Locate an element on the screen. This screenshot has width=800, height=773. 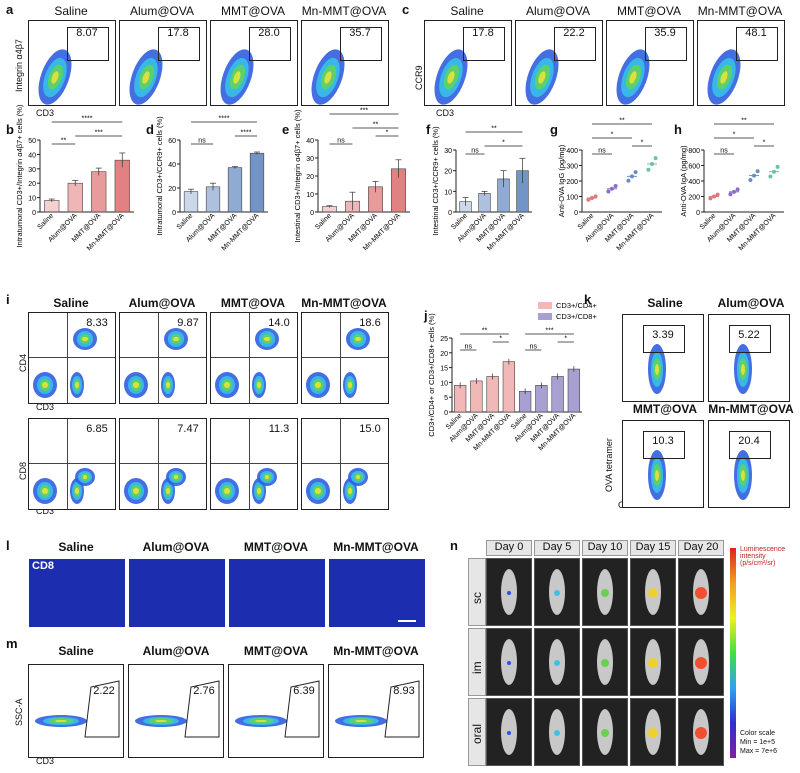
y-axis-label: Intratumoral CD3+/CCR9+ cells (%) is located at coordinates (159, 176).